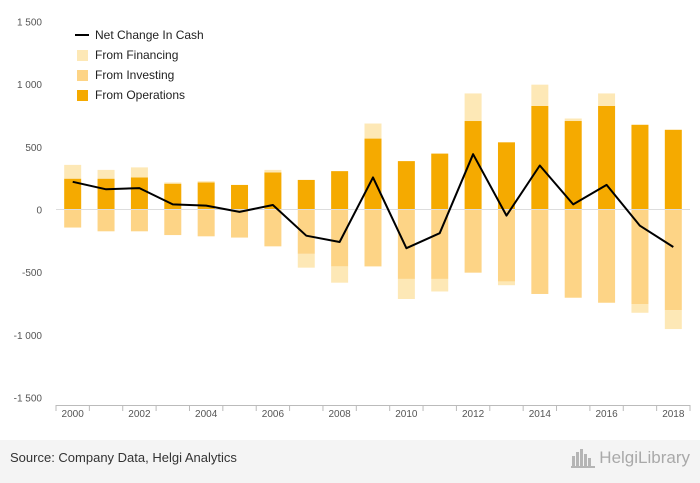  I want to click on bar-financing-2009, so click(373, 131).